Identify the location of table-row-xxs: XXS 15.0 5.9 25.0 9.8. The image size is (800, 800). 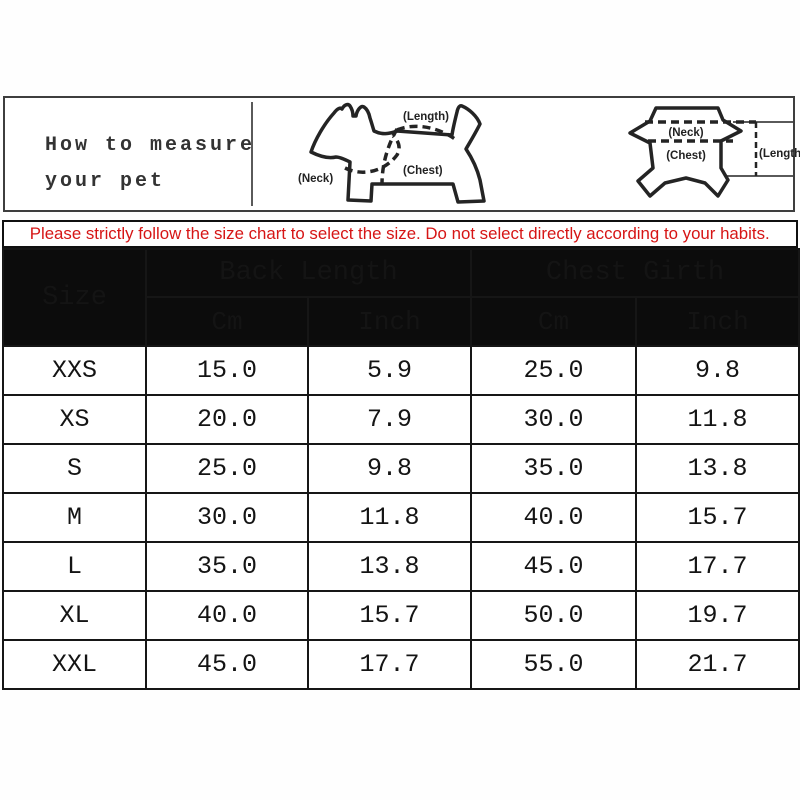
(401, 370).